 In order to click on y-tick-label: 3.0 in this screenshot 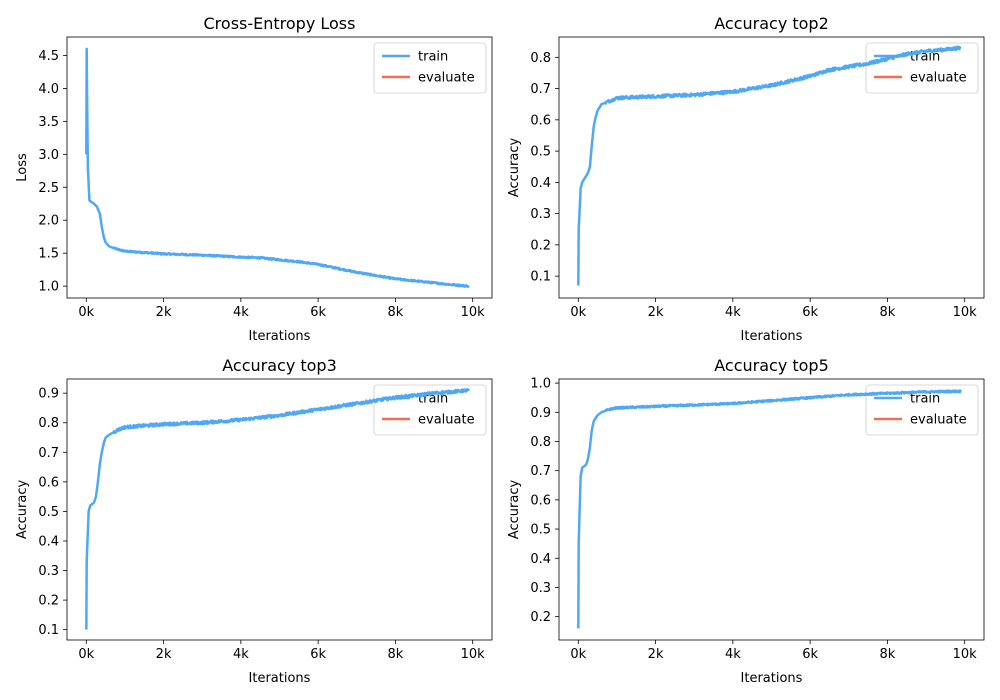, I will do `click(48, 155)`.